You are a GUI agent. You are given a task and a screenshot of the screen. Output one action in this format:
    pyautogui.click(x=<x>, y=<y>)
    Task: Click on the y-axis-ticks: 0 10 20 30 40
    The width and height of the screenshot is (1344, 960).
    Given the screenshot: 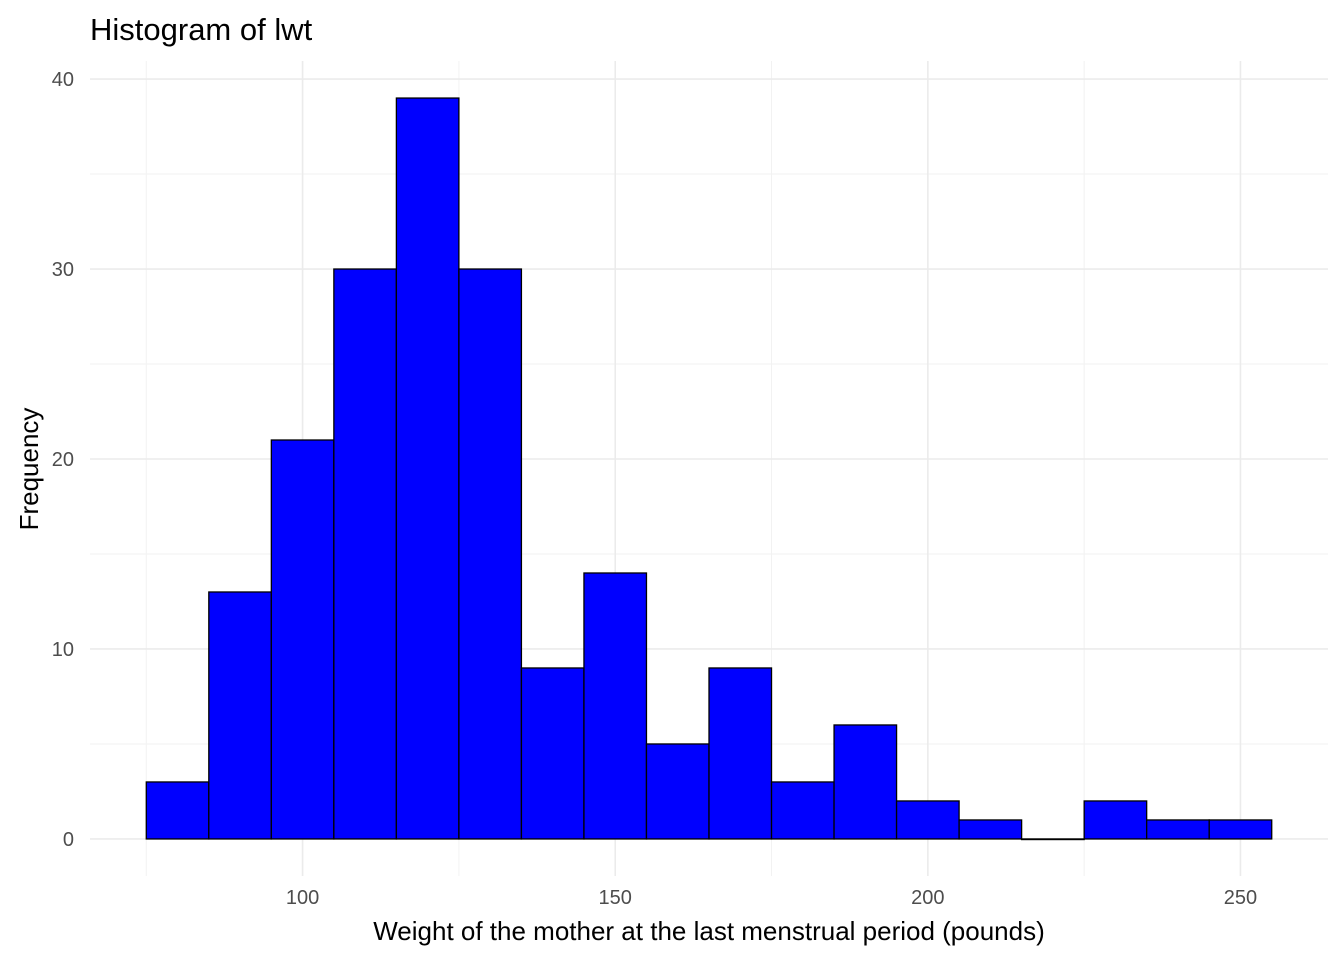 What is the action you would take?
    pyautogui.click(x=63, y=460)
    